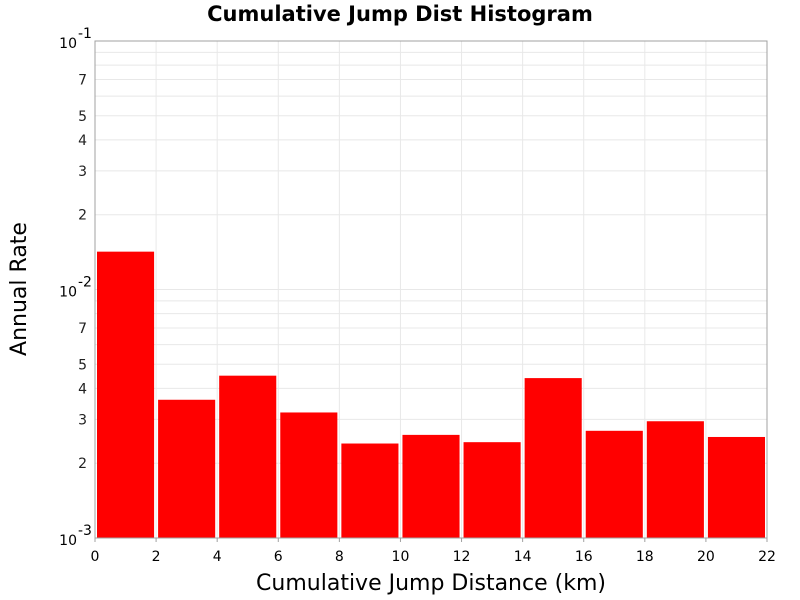  Describe the element at coordinates (433, 551) in the screenshot. I see `x-axis-ticks: 0 2 4 6 8 10 12 14 16 18 20 22` at that location.